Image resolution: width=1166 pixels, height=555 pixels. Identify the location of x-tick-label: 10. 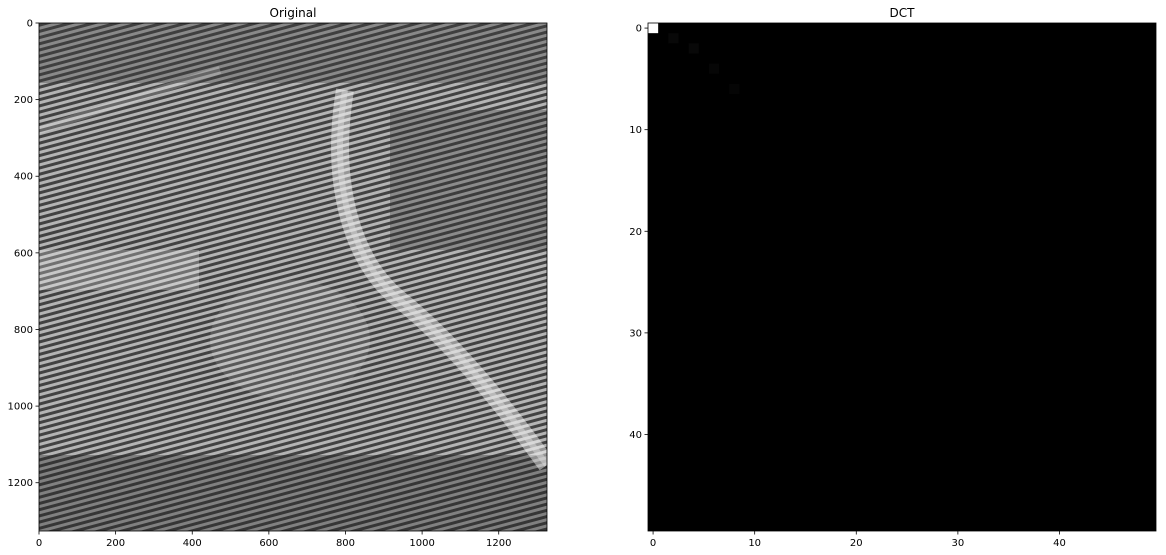
(754, 543).